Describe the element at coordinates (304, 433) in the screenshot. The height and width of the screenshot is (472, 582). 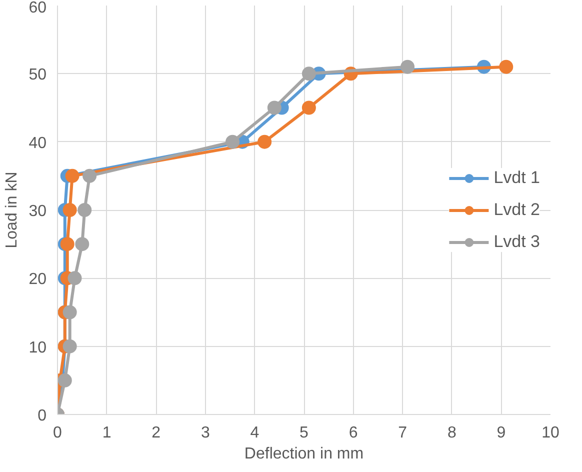
I see `x-tick-label: 5` at that location.